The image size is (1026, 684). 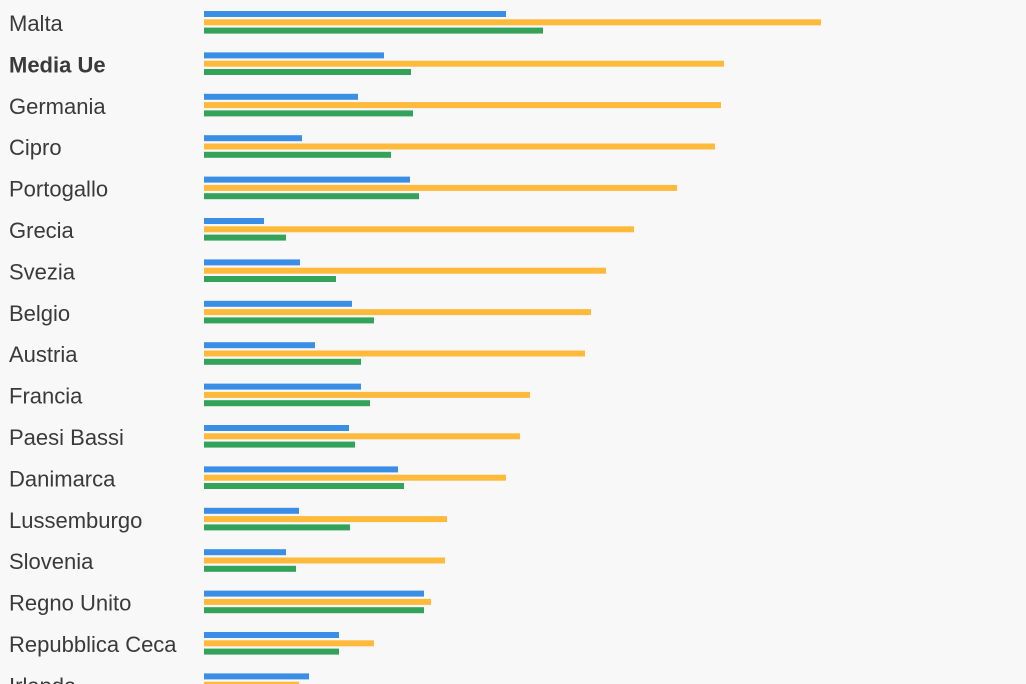 I want to click on category-label: Regno Unito, so click(x=70, y=603).